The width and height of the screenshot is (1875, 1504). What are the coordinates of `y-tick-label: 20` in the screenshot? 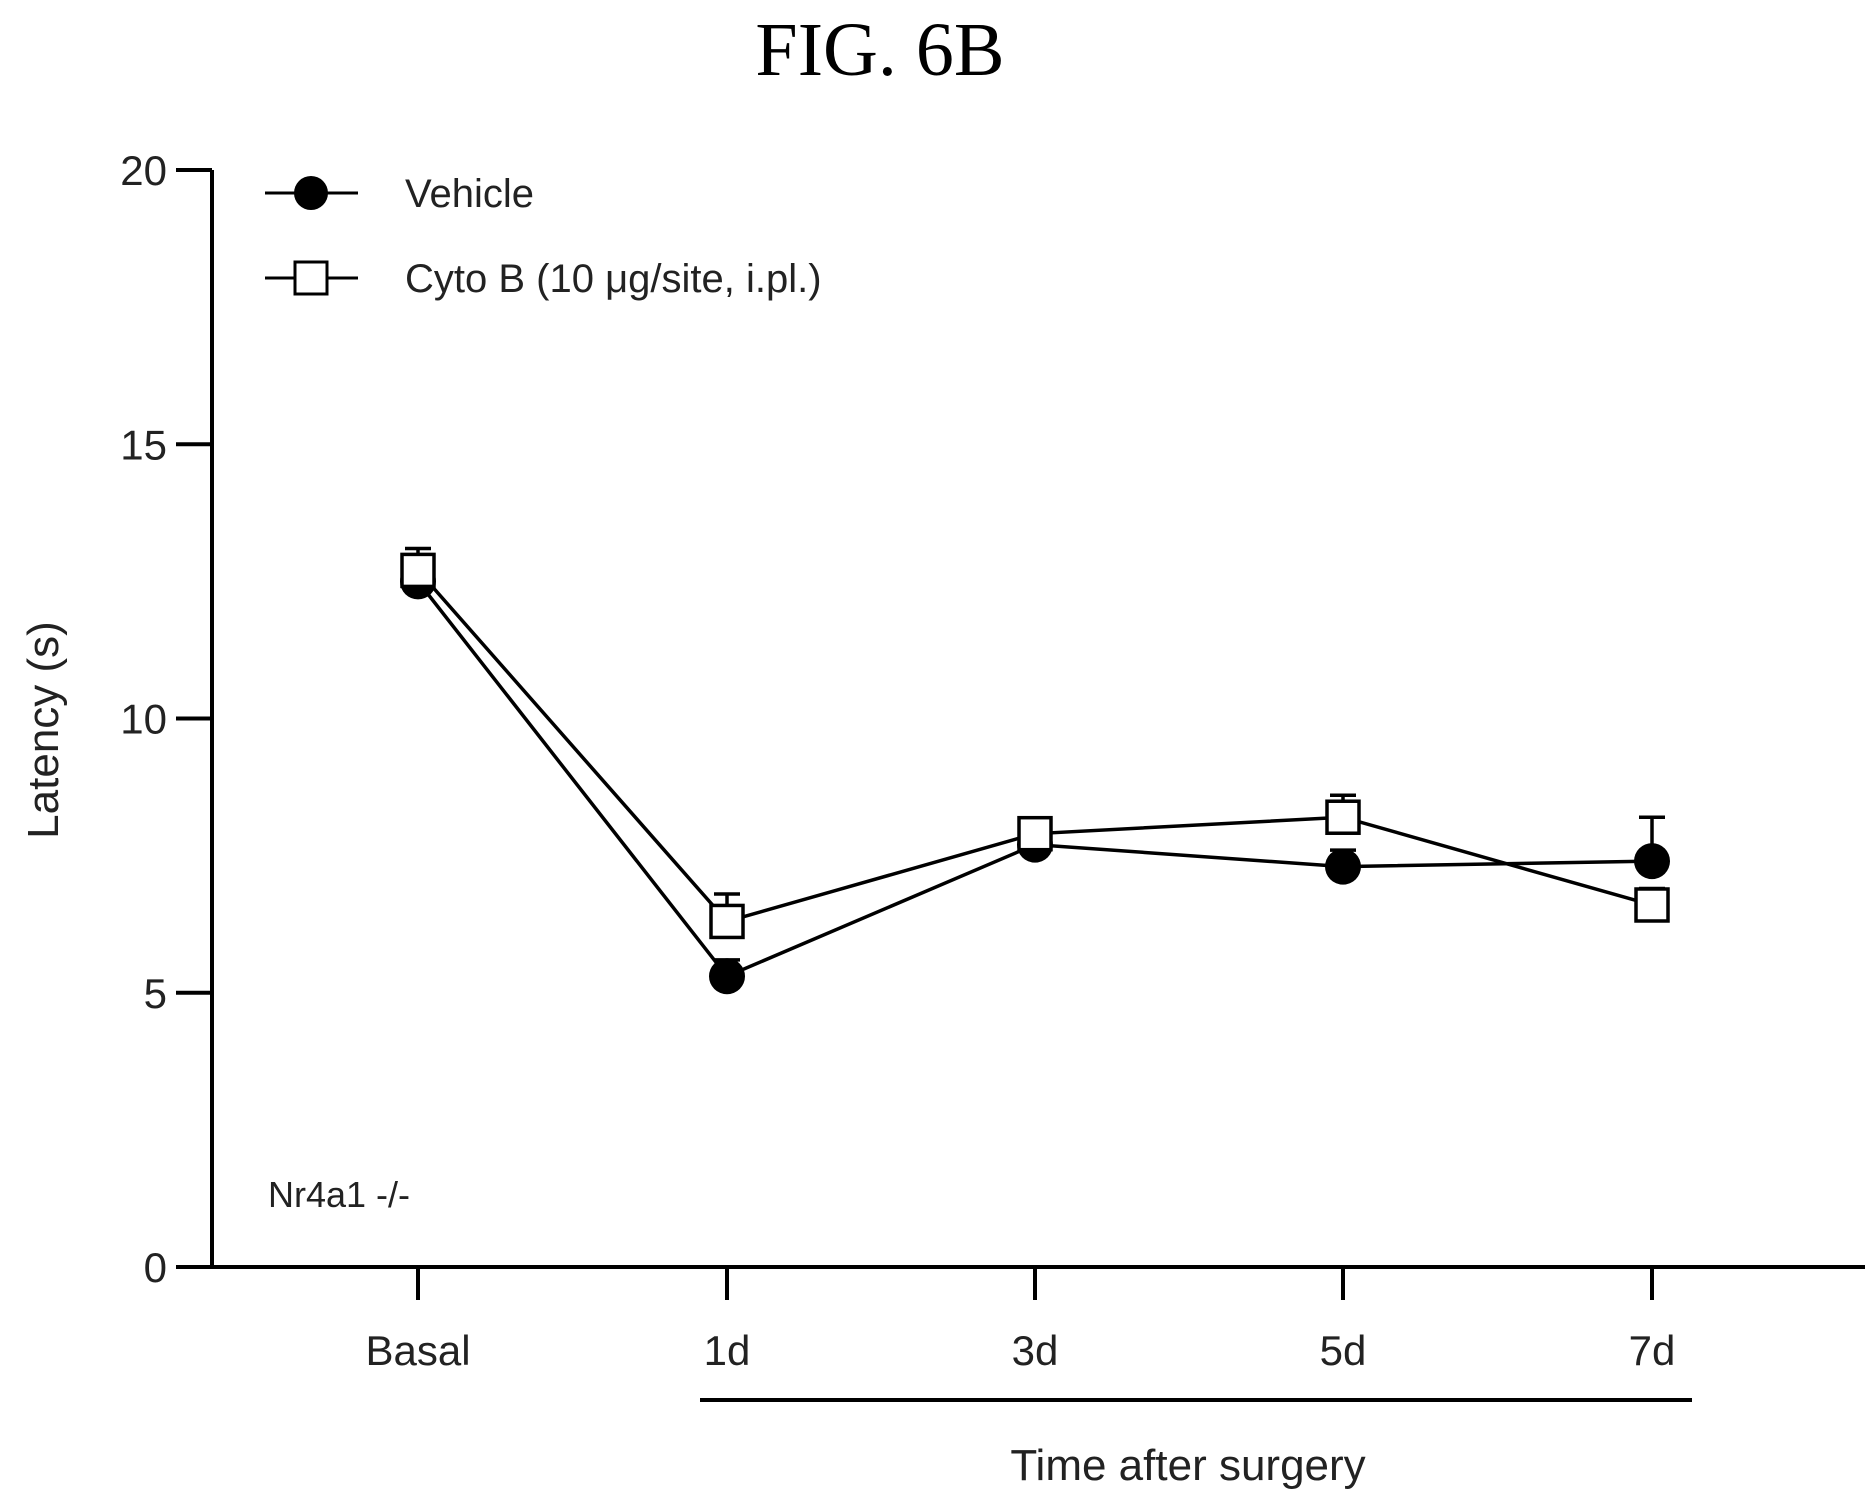 It's located at (143, 170).